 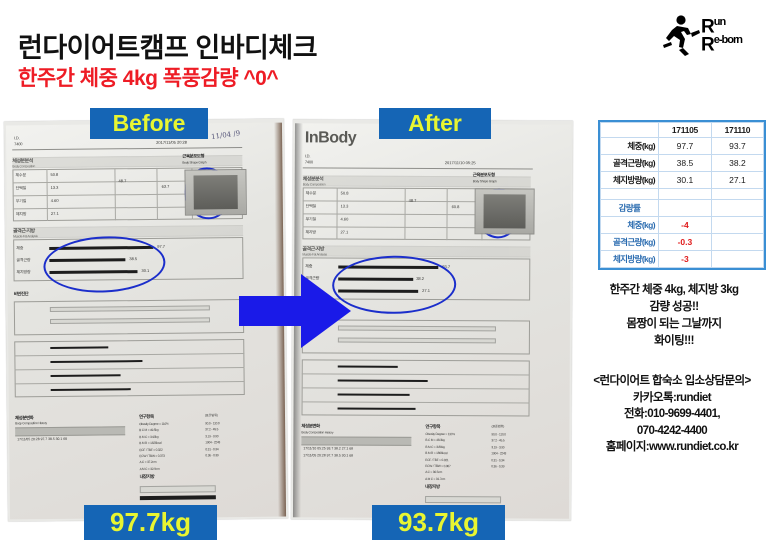 I want to click on table-row: 체중(kg) 97.7 93.7, so click(x=682, y=146).